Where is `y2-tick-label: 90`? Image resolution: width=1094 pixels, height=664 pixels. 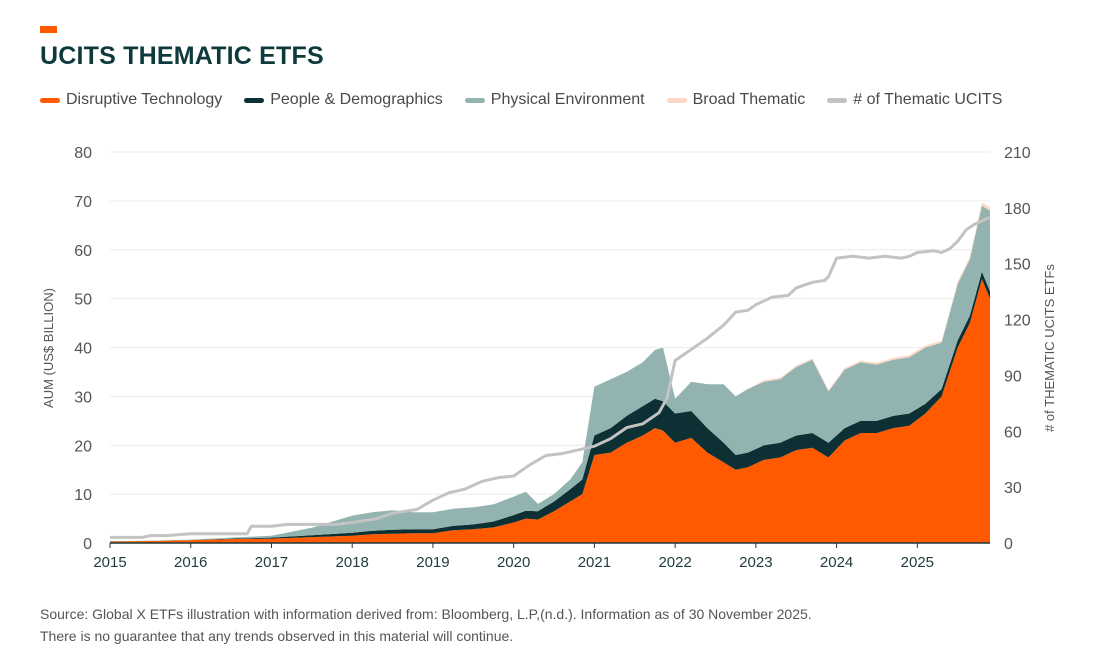 y2-tick-label: 90 is located at coordinates (1013, 376).